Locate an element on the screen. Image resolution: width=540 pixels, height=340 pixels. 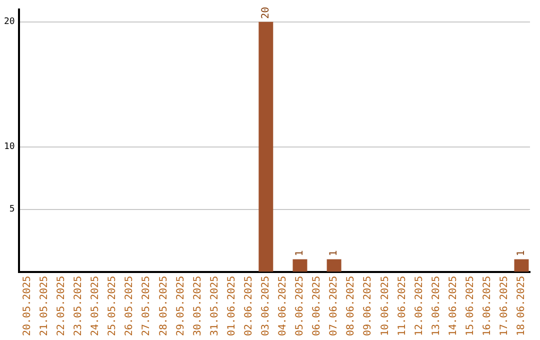
x-tick-label: 21.05.2025 is located at coordinates (44, 306).